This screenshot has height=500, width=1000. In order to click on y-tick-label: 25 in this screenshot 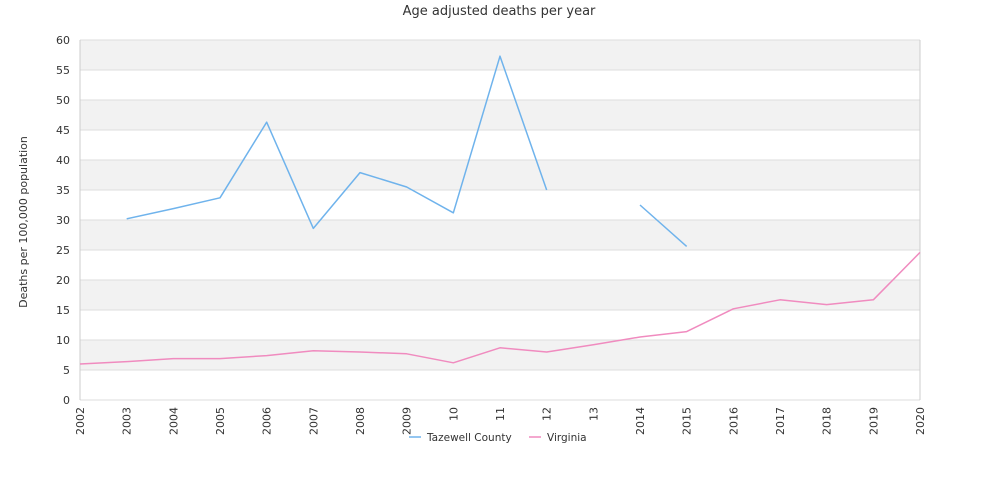, I will do `click(63, 250)`.